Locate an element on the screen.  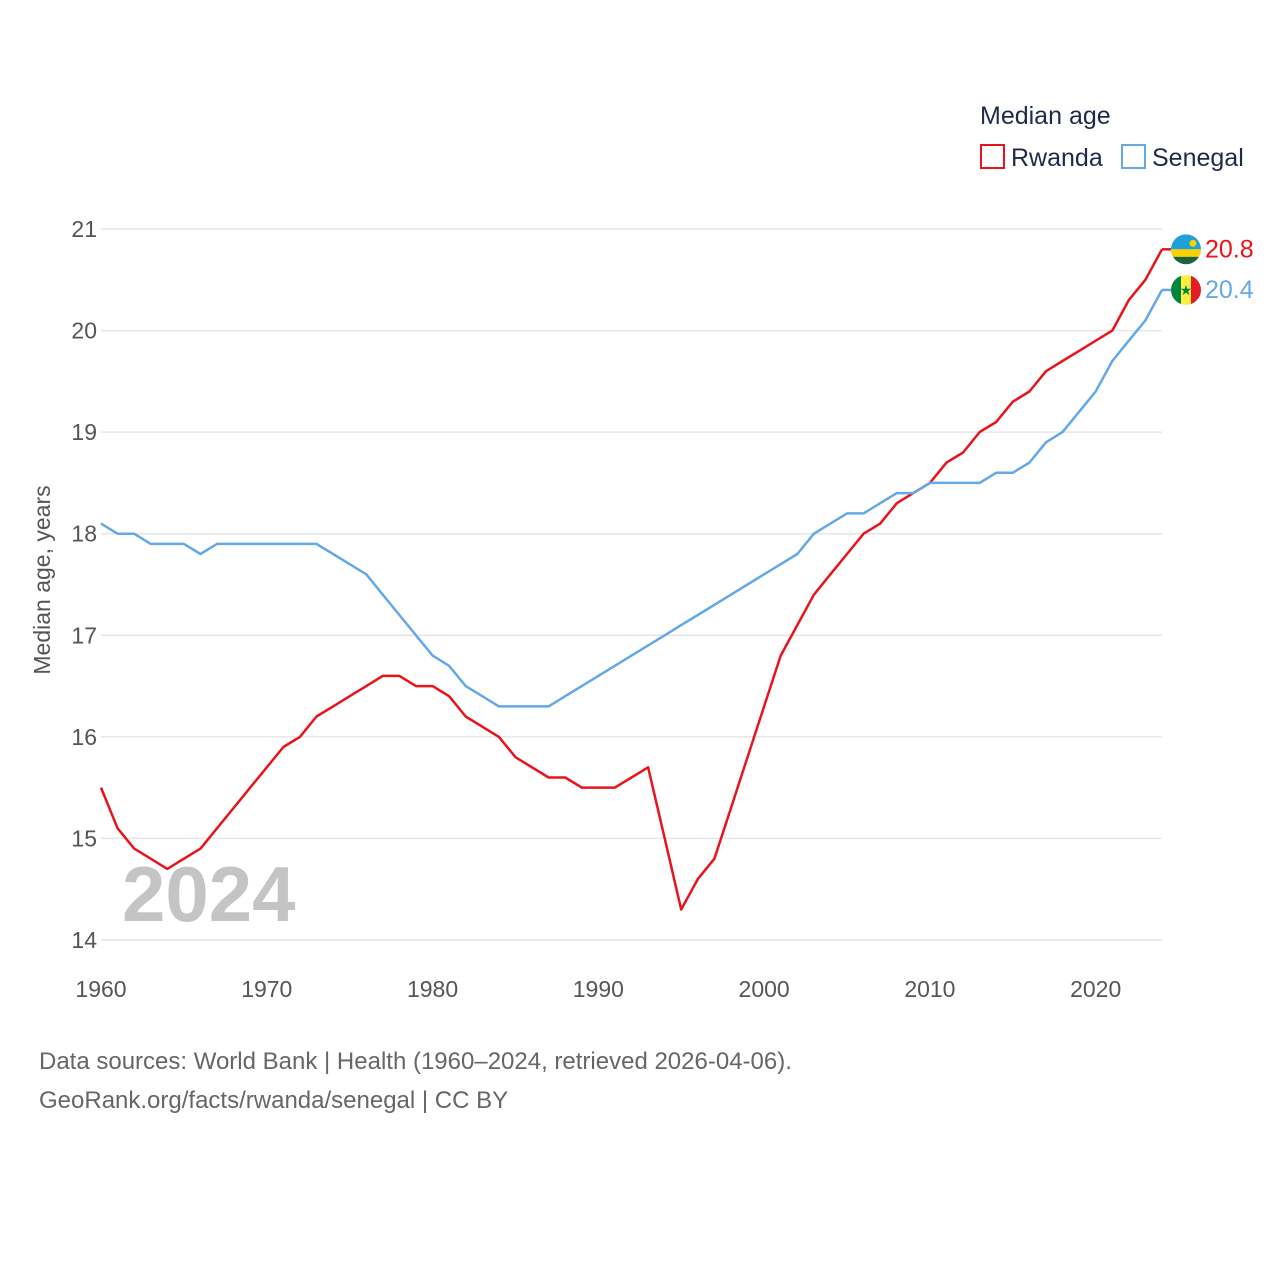
flag-icon-senegal: ★ is located at coordinates (1186, 289).